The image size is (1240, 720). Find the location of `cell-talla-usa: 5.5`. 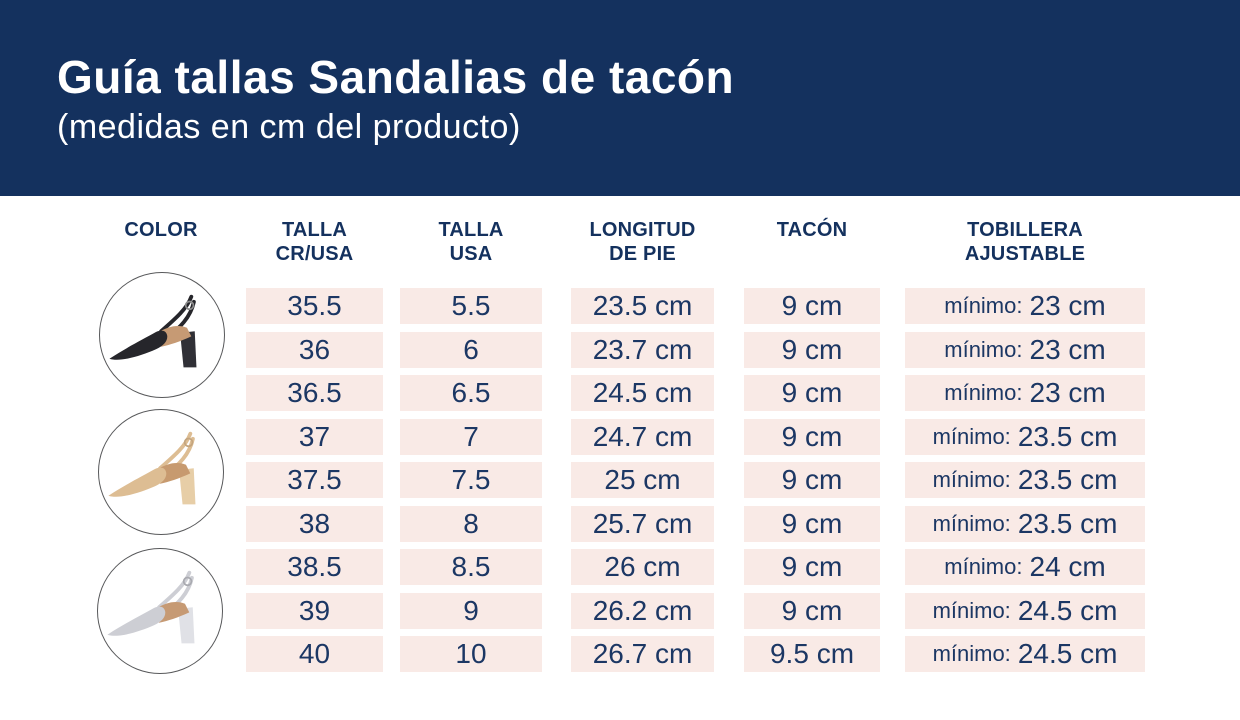

cell-talla-usa: 5.5 is located at coordinates (471, 306).